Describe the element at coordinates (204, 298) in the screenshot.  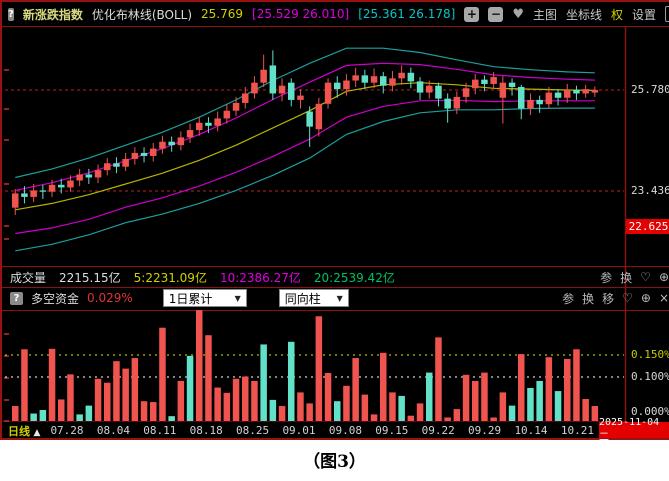
I see `period-dropdown: 1日累计 ▼` at that location.